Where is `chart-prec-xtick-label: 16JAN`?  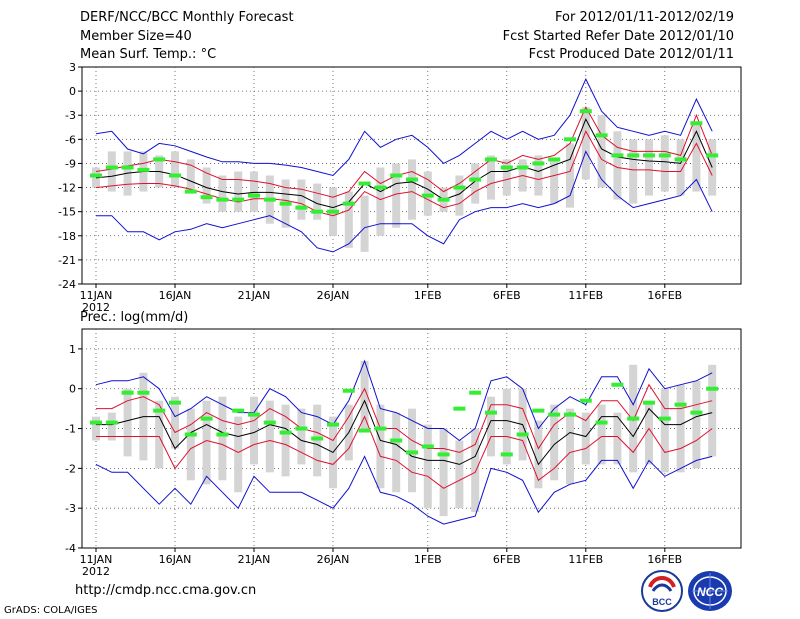
chart-prec-xtick-label: 16JAN is located at coordinates (175, 559).